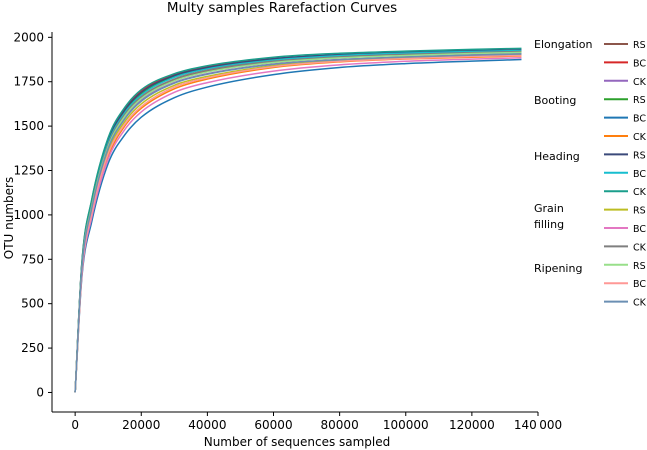  Describe the element at coordinates (639, 174) in the screenshot. I see `legend-label-7: BC` at that location.